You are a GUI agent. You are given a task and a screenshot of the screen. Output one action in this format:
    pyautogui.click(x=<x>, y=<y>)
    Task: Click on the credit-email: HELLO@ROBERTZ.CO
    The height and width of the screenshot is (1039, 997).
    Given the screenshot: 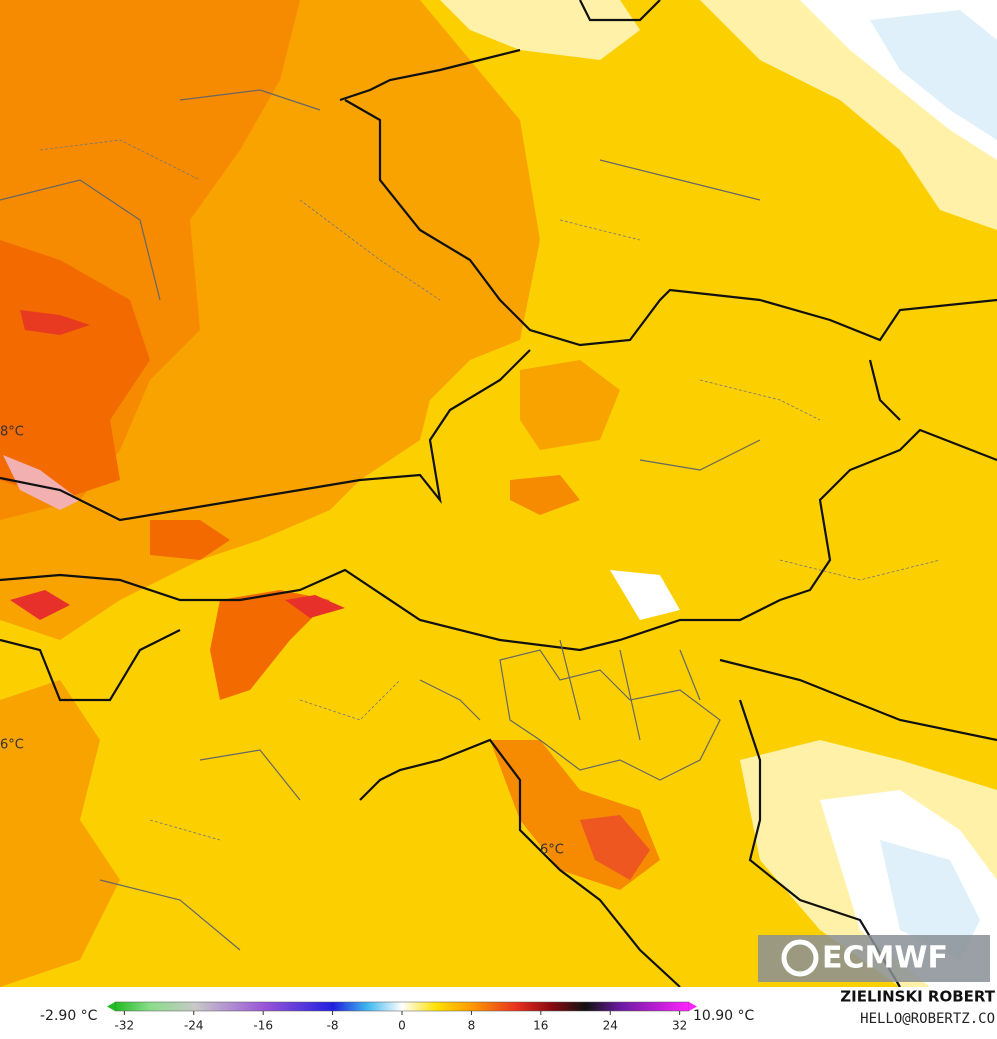 What is the action you would take?
    pyautogui.click(x=927, y=1019)
    